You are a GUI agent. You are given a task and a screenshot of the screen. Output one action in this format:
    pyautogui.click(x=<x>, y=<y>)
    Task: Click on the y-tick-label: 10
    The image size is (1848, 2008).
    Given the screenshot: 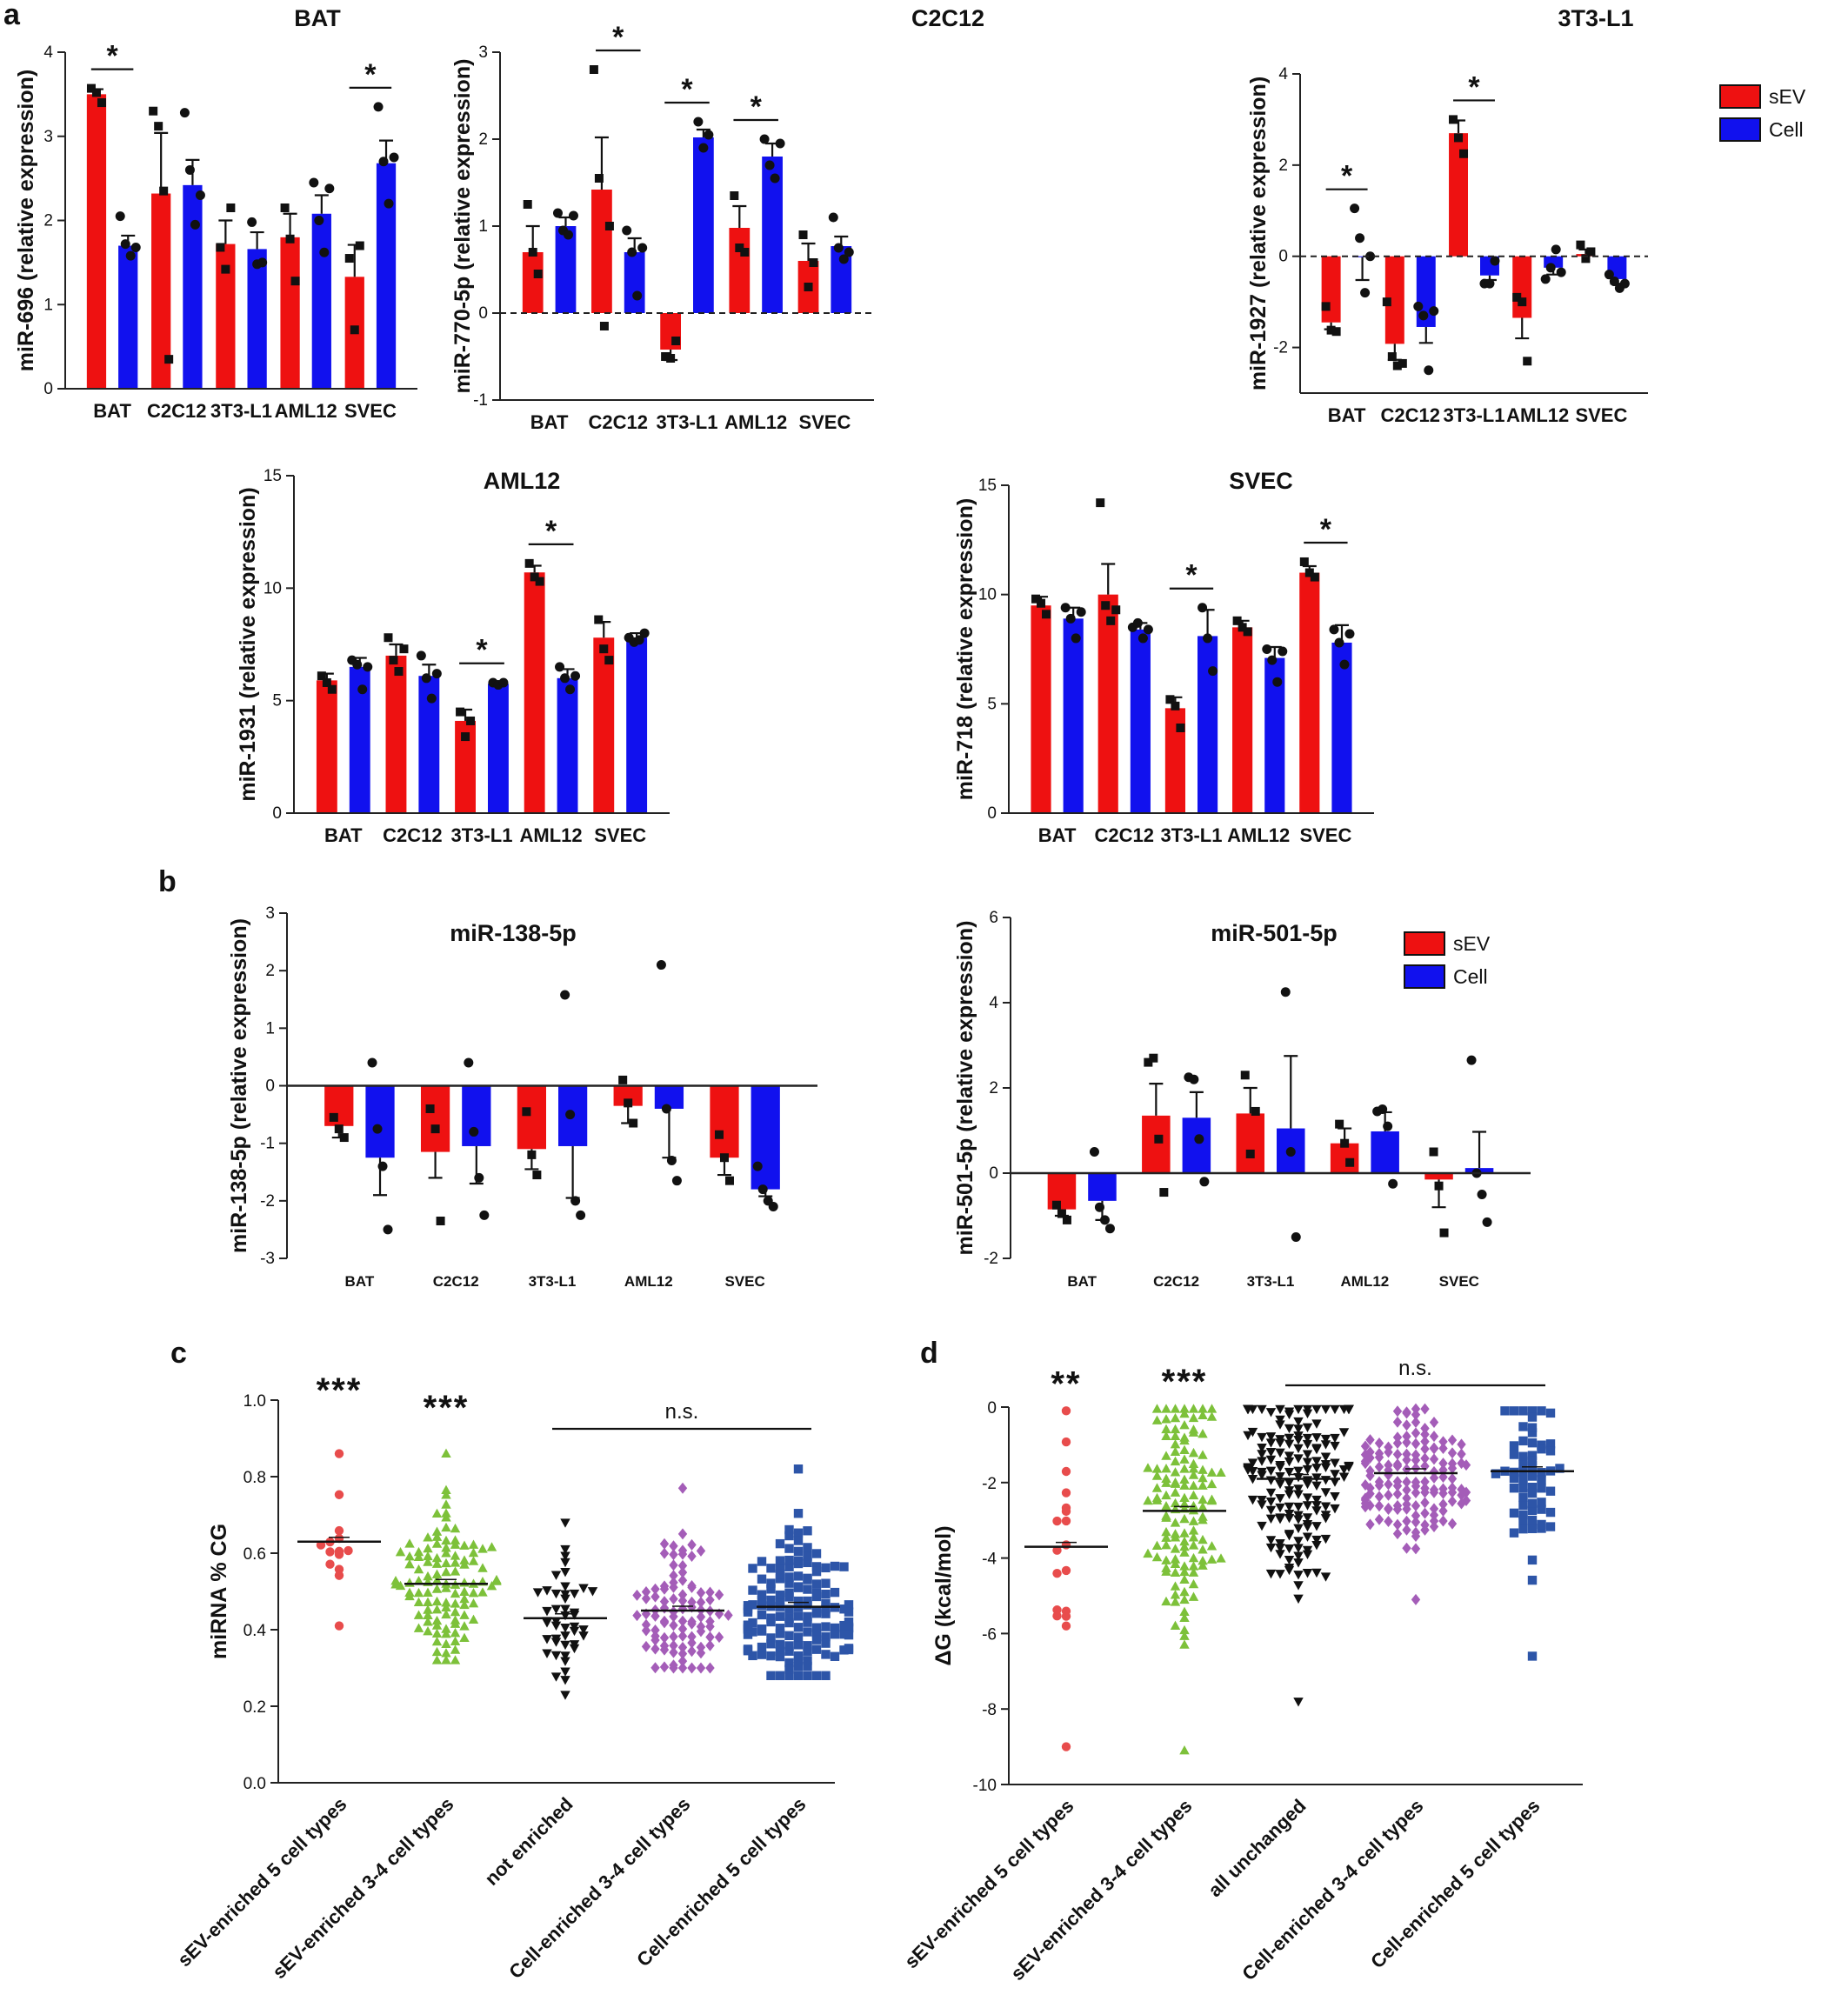 What is the action you would take?
    pyautogui.click(x=988, y=595)
    